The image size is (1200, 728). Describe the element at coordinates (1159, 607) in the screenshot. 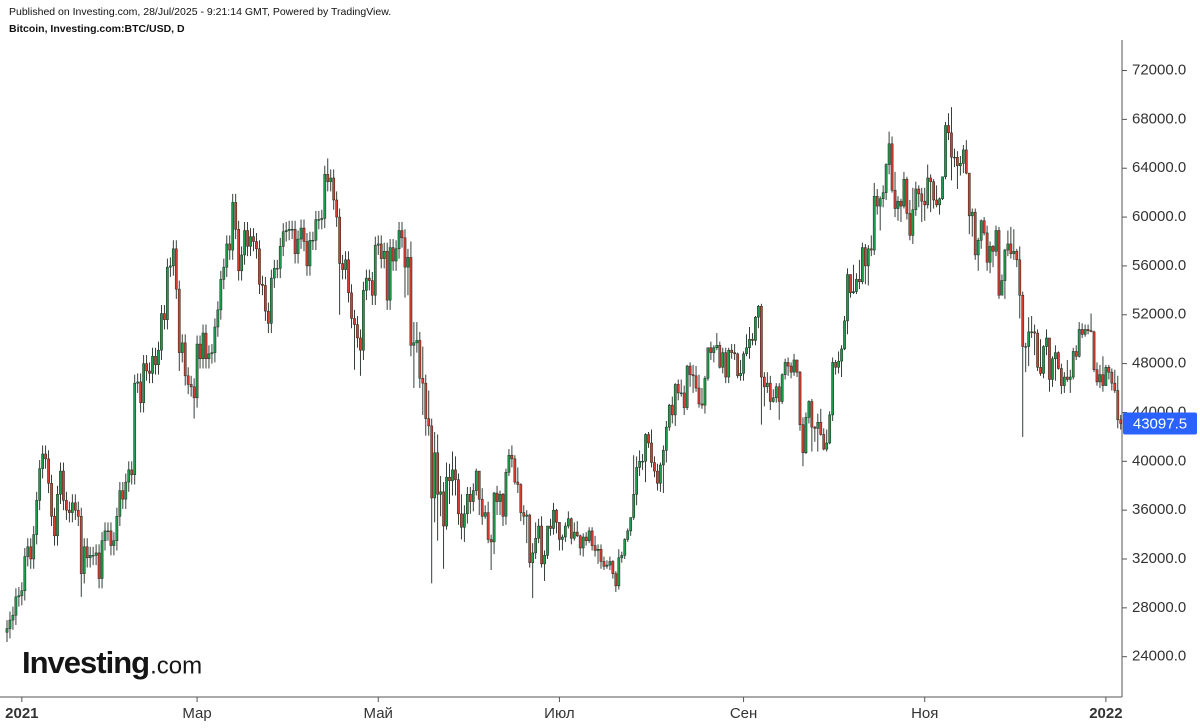

I see `y-tick-label: 28000.0` at that location.